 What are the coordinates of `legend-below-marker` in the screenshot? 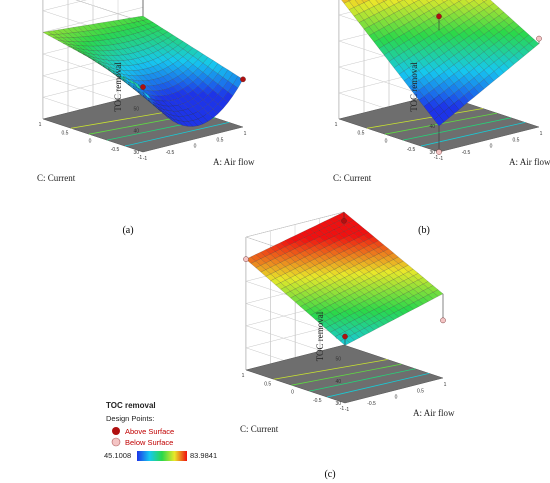 It's located at (116, 442).